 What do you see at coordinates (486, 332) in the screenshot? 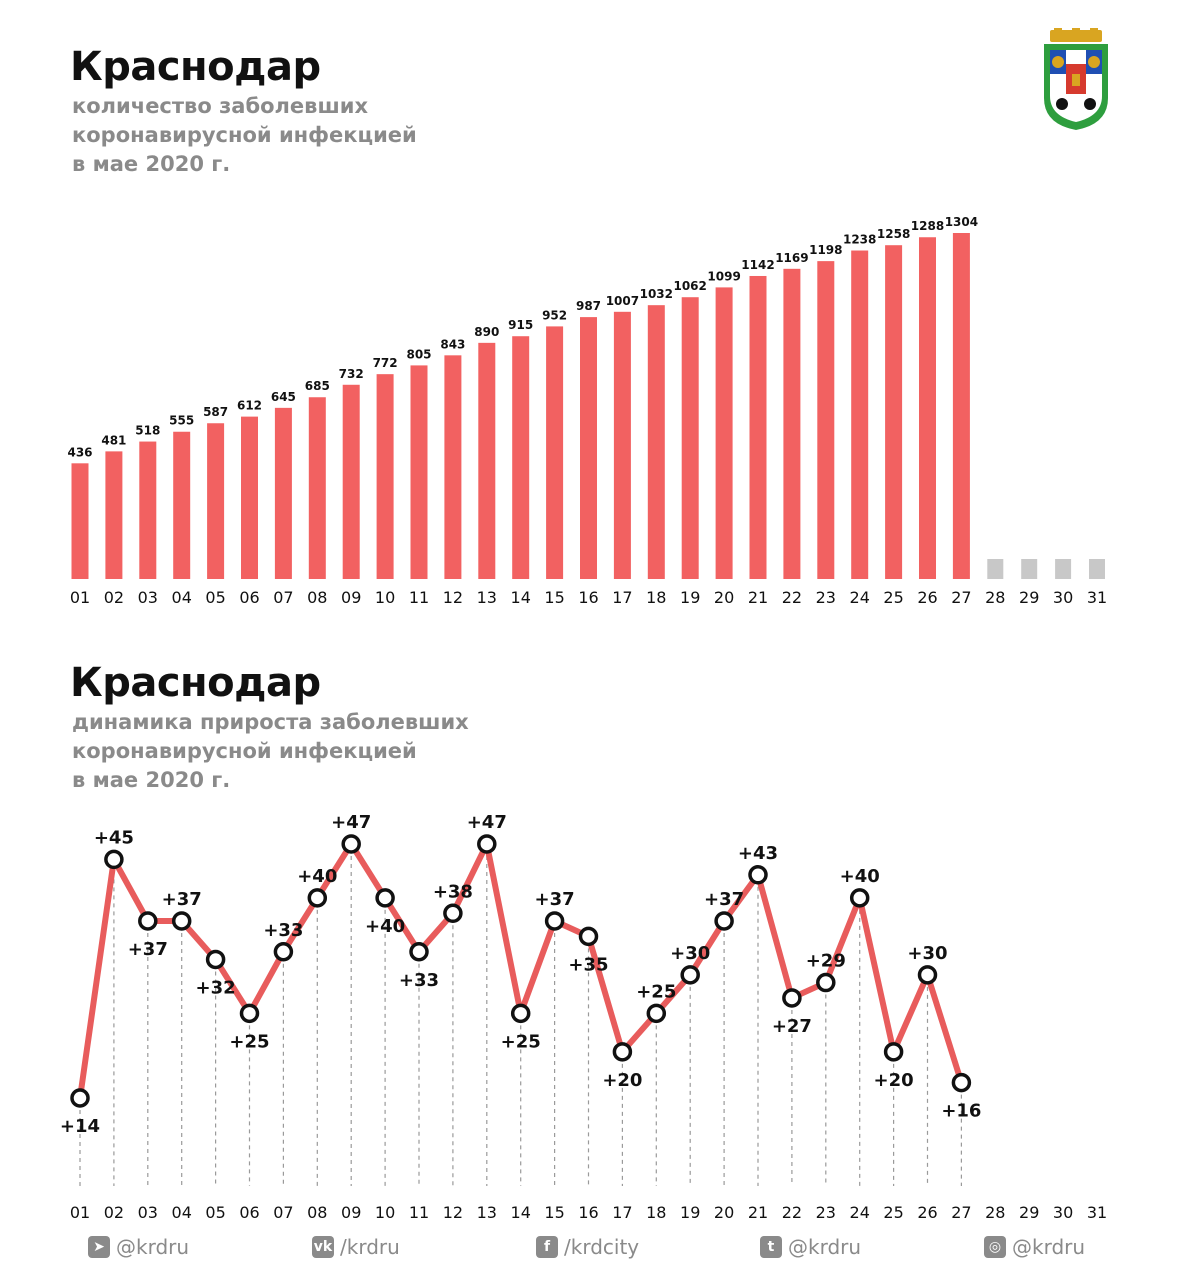
I see `bar-value-label: 890` at bounding box center [486, 332].